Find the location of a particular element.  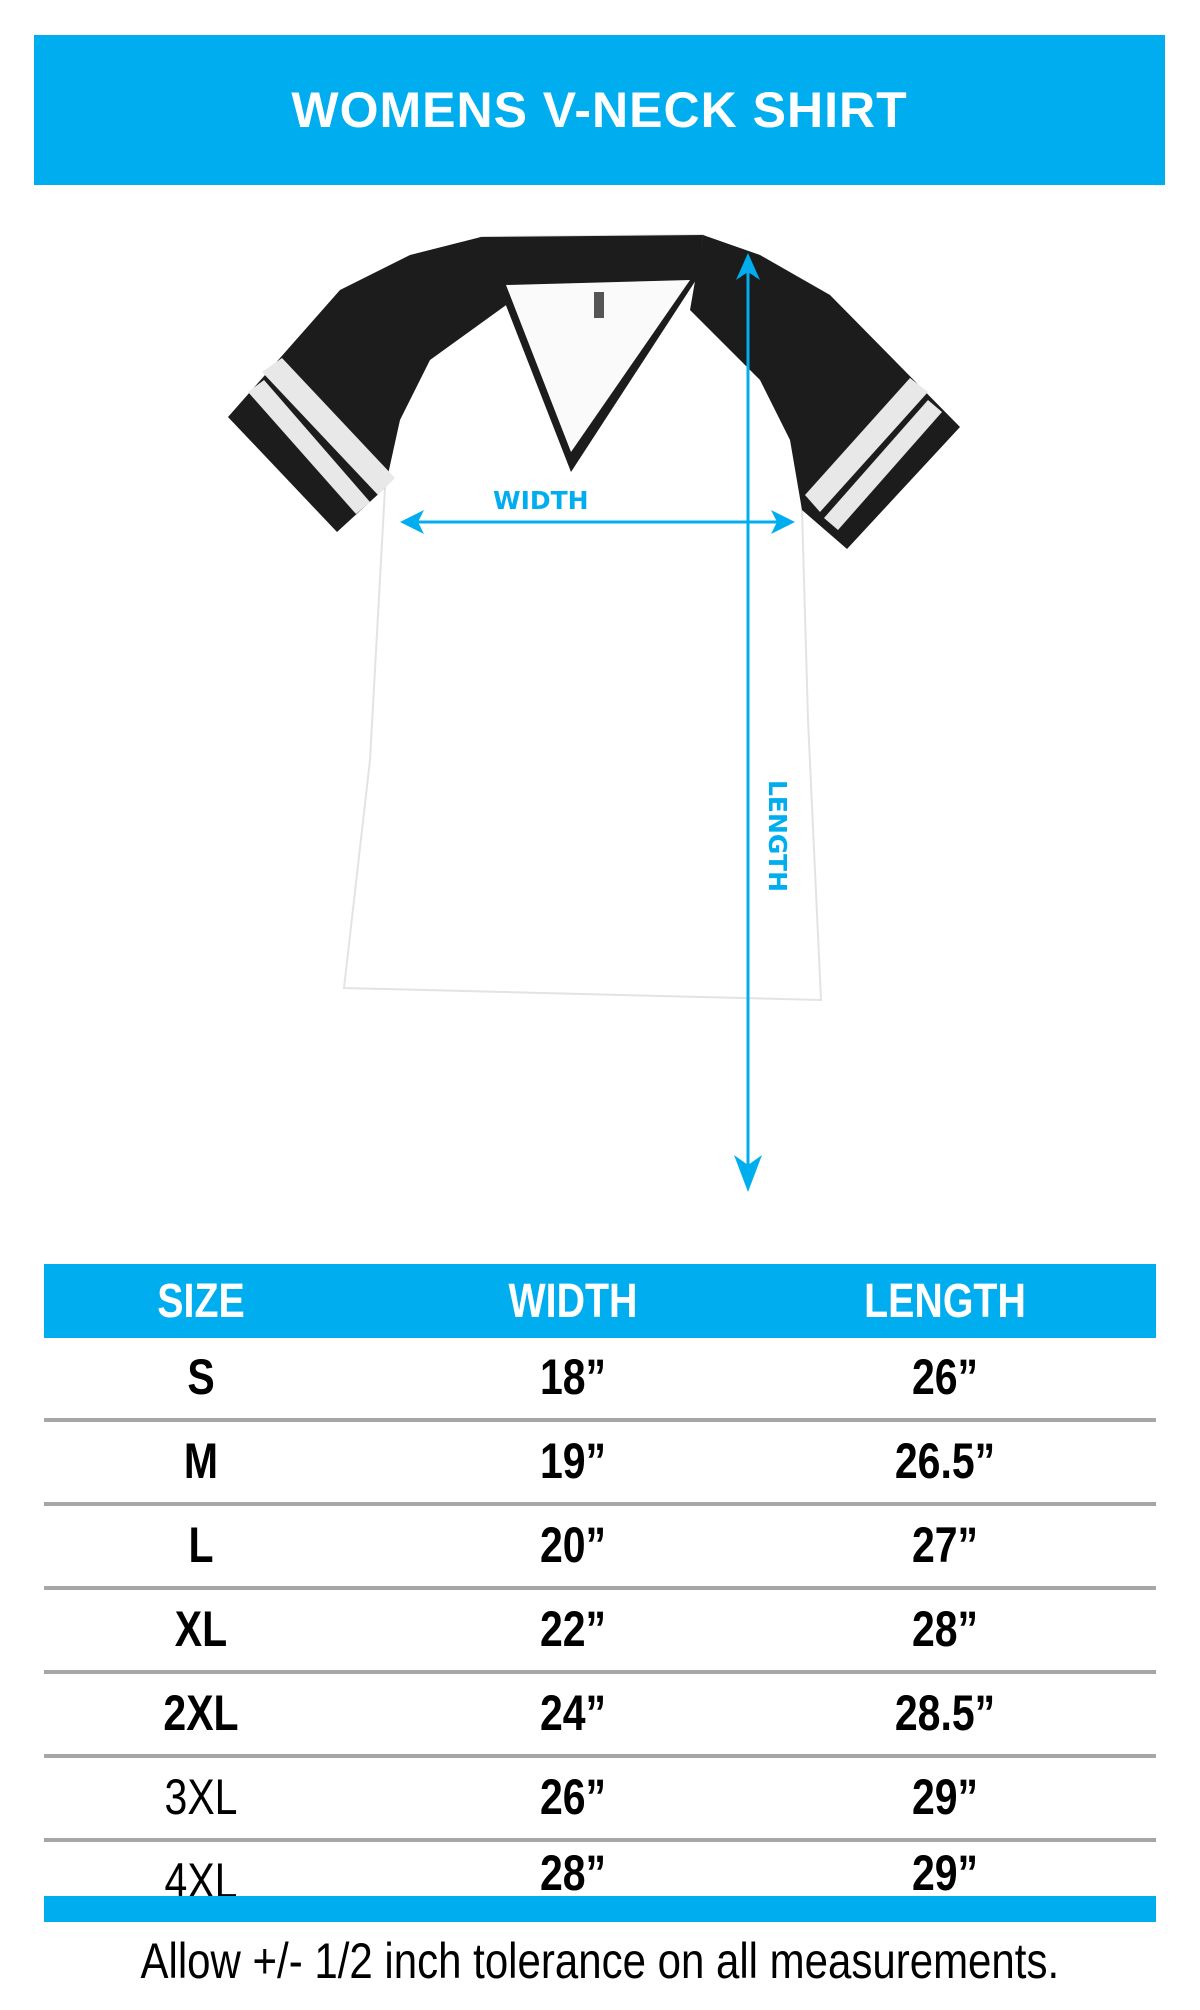

table-row: 2XL 24” 28.5” is located at coordinates (600, 1716).